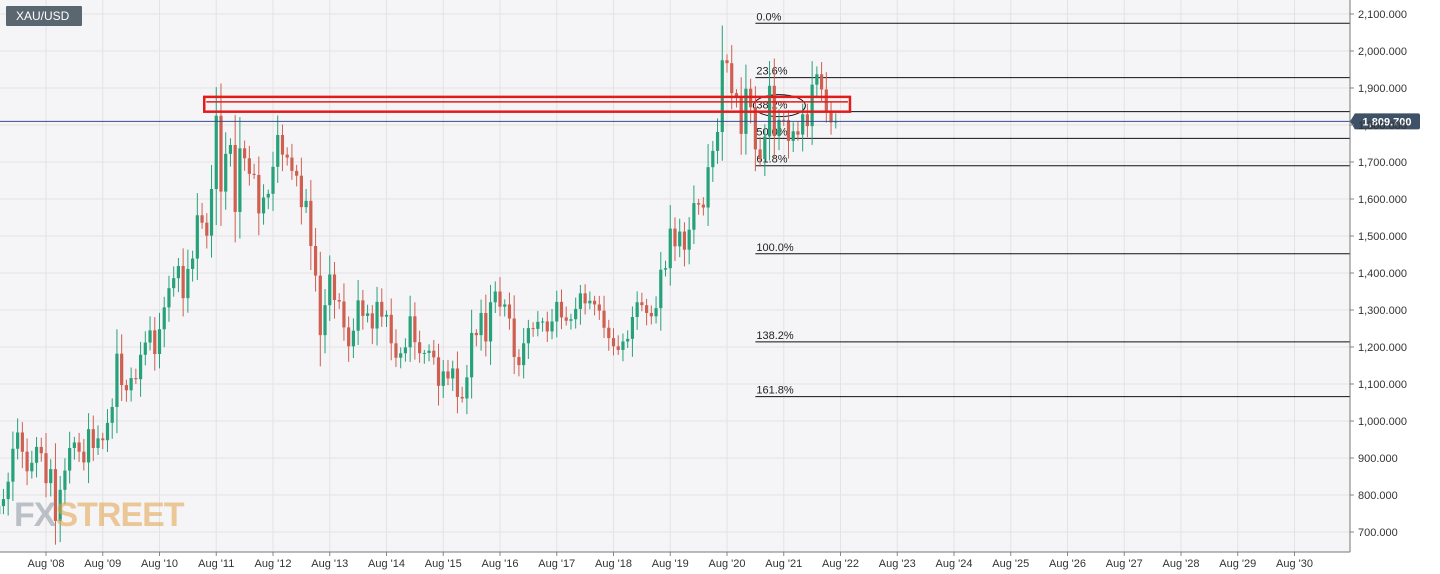 The image size is (1440, 574). What do you see at coordinates (102, 564) in the screenshot?
I see `x-tick-label: Aug '09` at bounding box center [102, 564].